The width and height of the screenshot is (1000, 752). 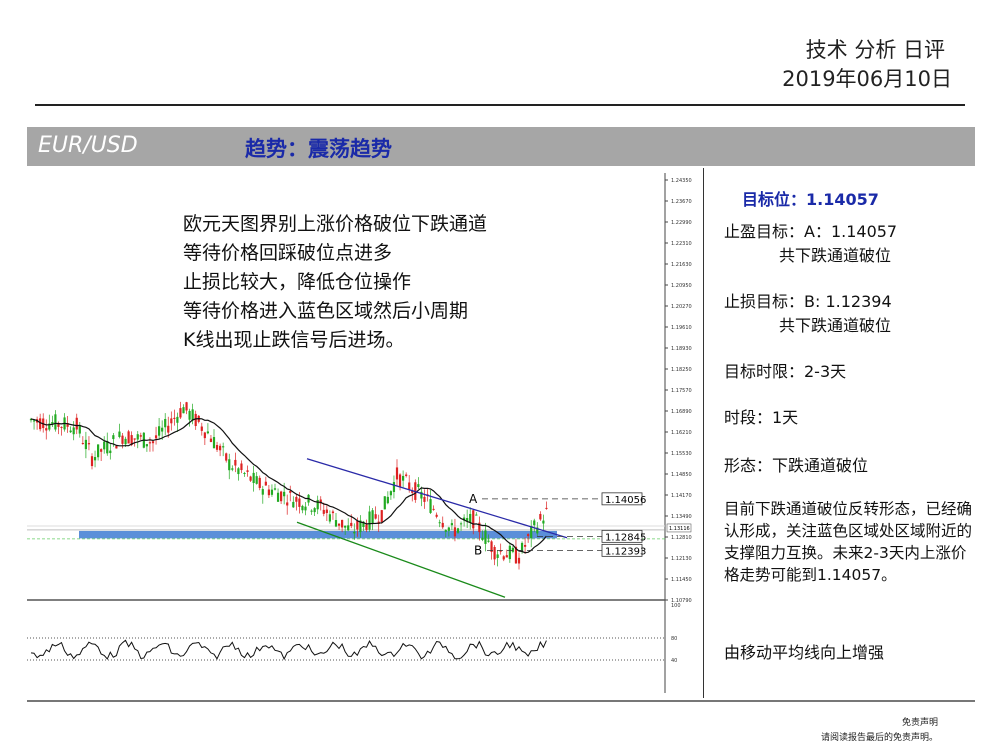 I want to click on level-label: 1.12393, so click(x=625, y=551).